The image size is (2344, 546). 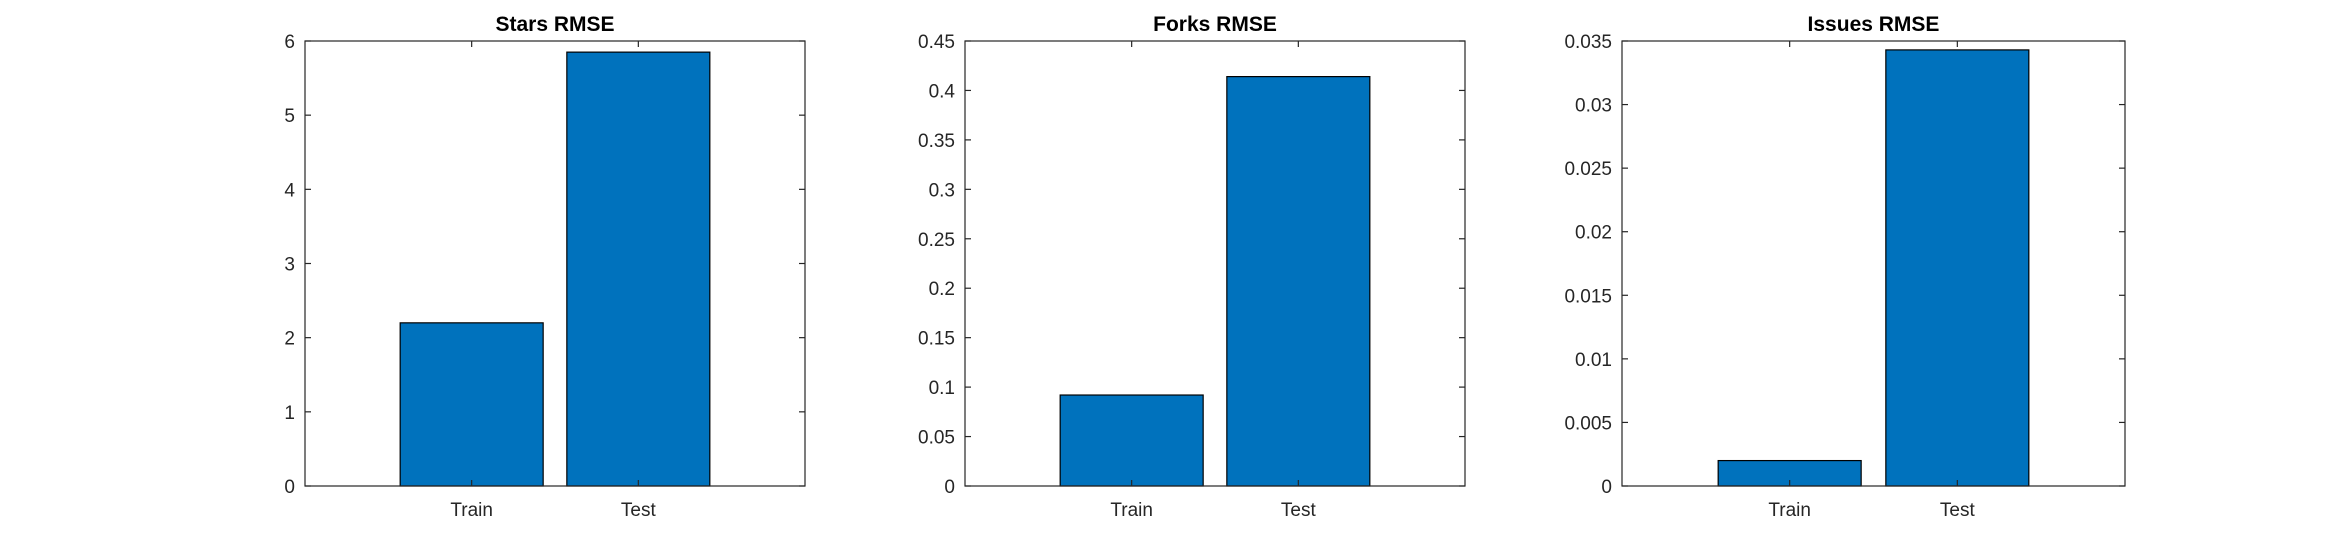 I want to click on y-tick-label: 3, so click(x=289, y=265).